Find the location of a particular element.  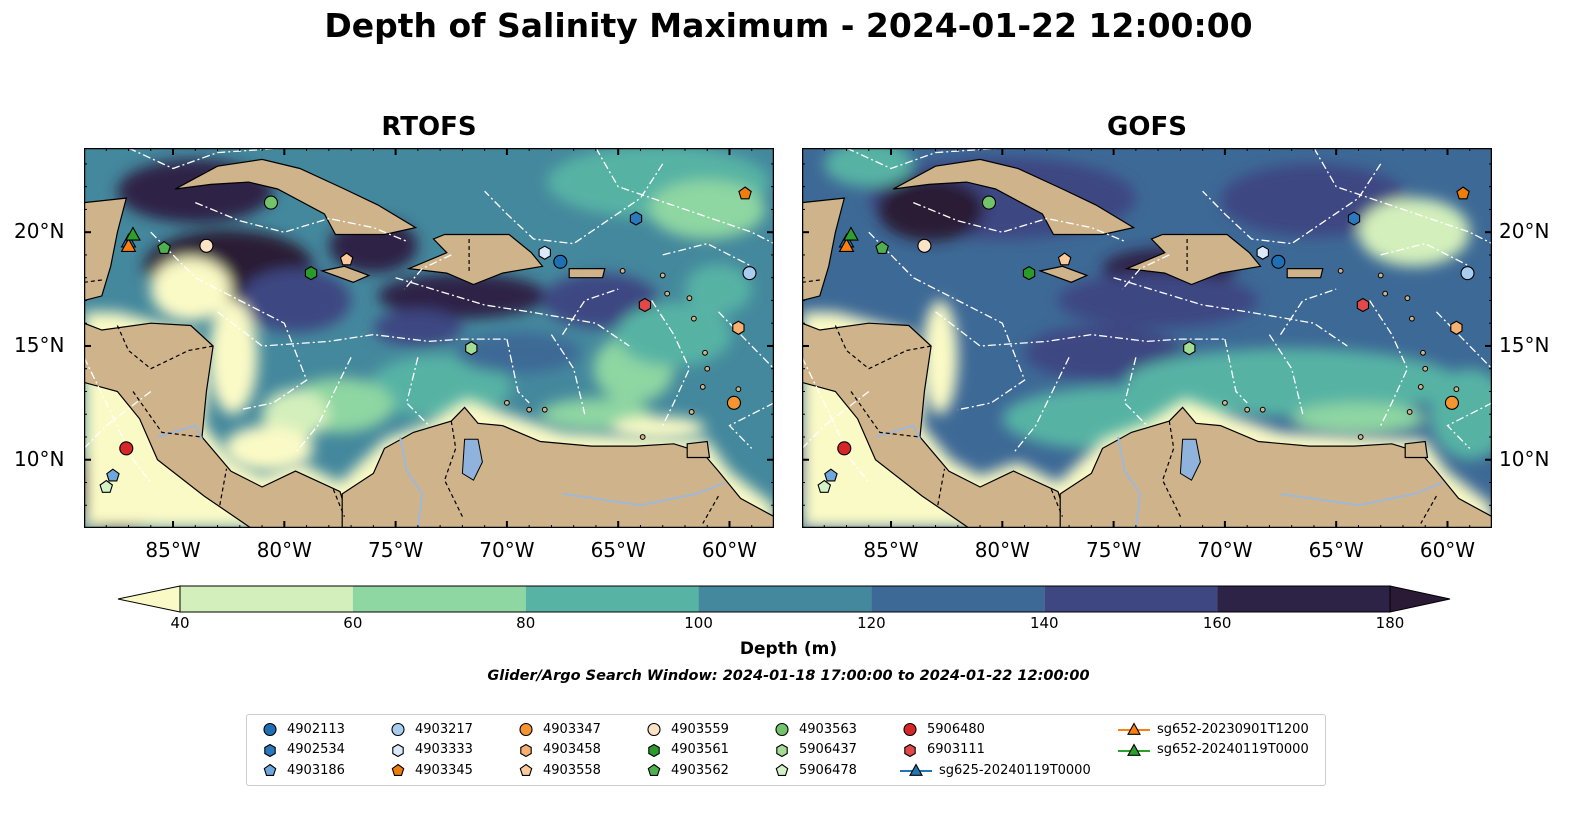

legend-item: 4903458 is located at coordinates (558, 750).